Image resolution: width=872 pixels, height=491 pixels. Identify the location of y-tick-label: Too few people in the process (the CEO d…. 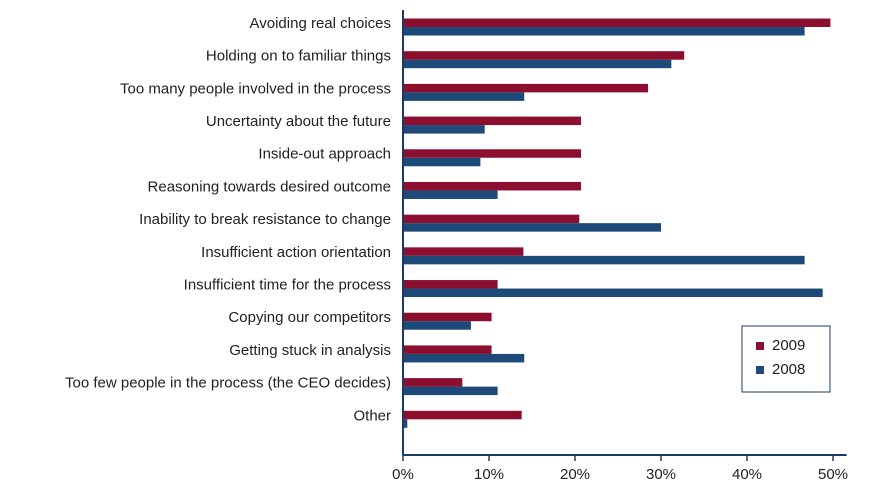
(228, 383).